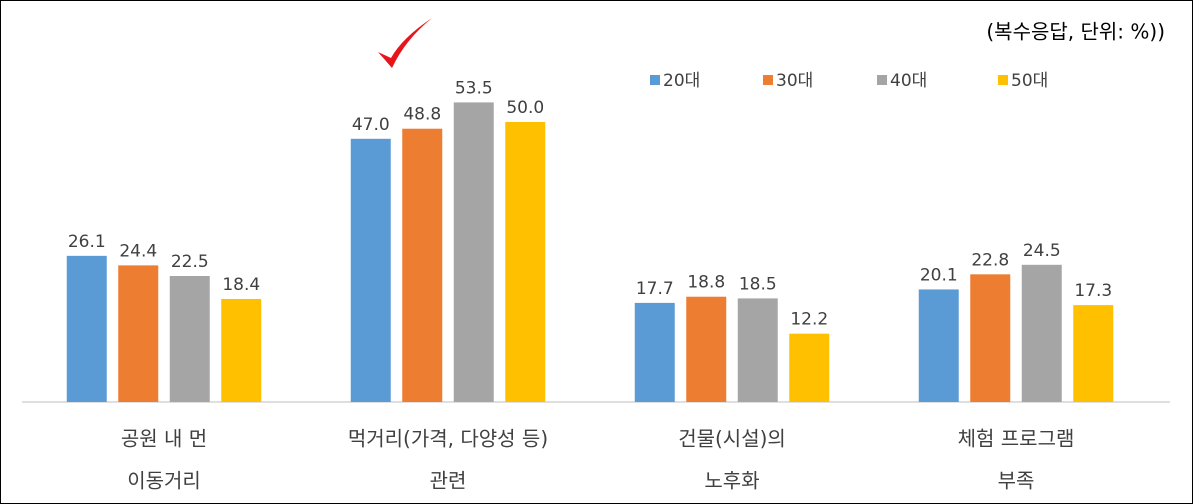 This screenshot has height=504, width=1193. What do you see at coordinates (732, 439) in the screenshot?
I see `x-tick-label: 건물(시설)의` at bounding box center [732, 439].